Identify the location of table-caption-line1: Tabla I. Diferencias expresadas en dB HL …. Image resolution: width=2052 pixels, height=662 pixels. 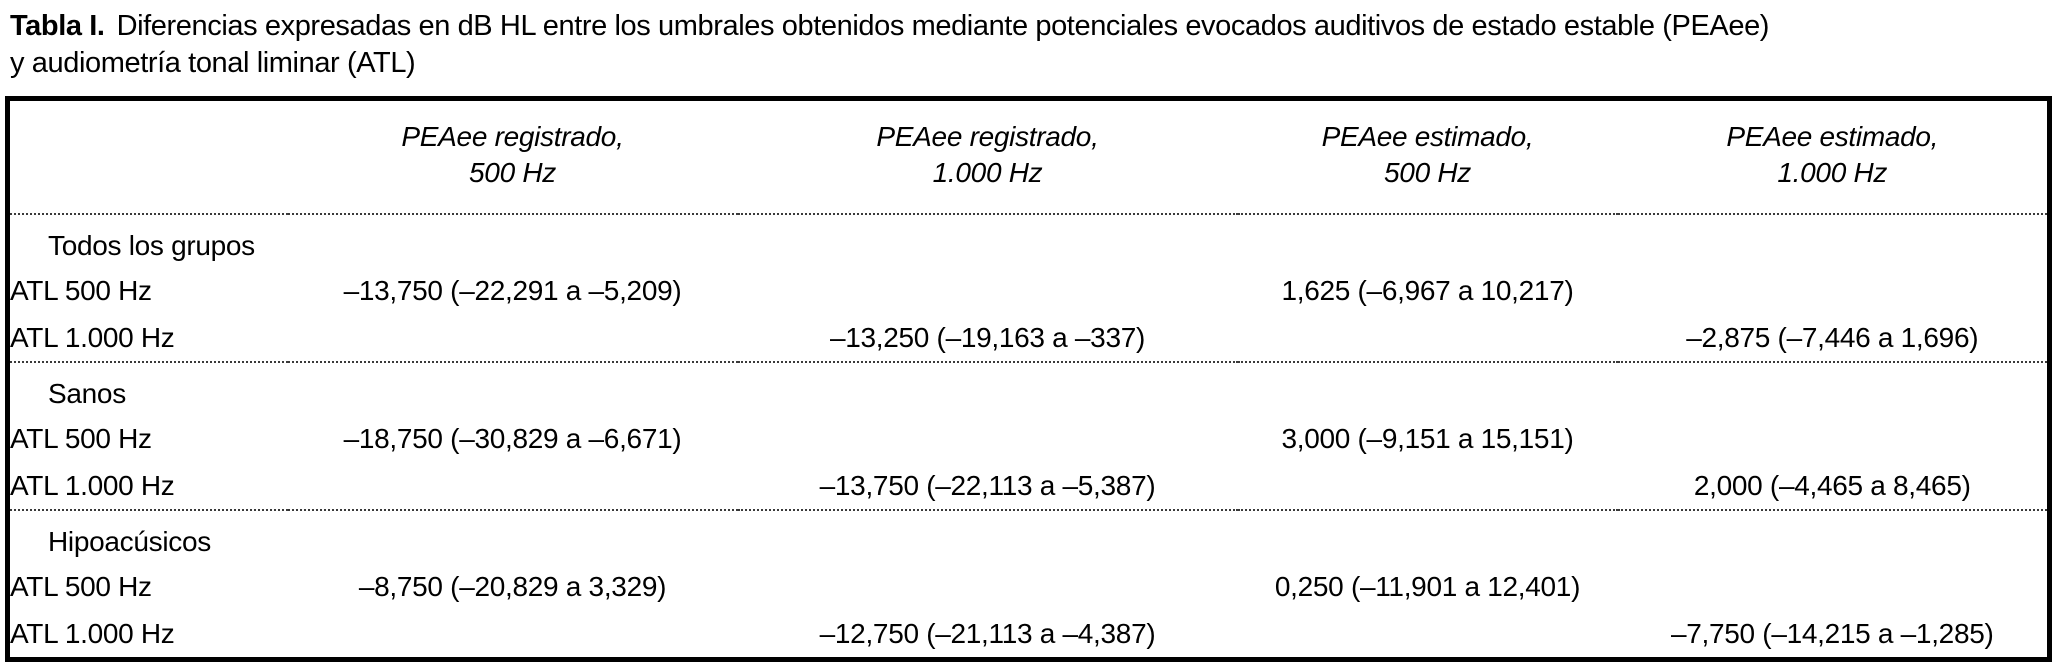
(1027, 26).